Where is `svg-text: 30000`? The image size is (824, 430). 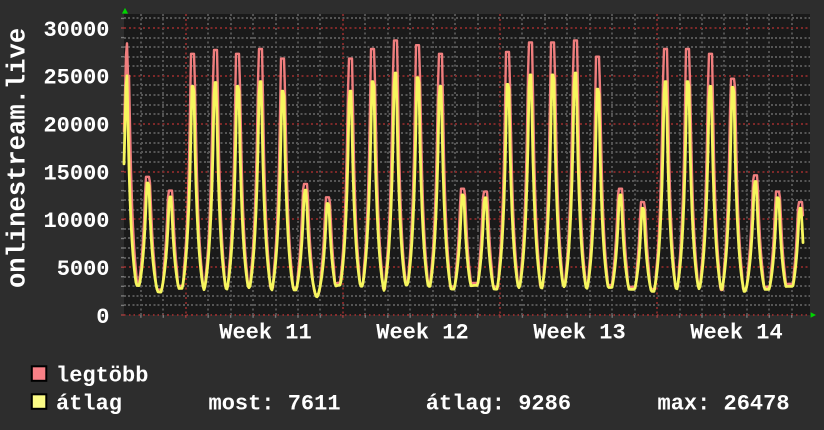 svg-text: 30000 is located at coordinates (76, 30).